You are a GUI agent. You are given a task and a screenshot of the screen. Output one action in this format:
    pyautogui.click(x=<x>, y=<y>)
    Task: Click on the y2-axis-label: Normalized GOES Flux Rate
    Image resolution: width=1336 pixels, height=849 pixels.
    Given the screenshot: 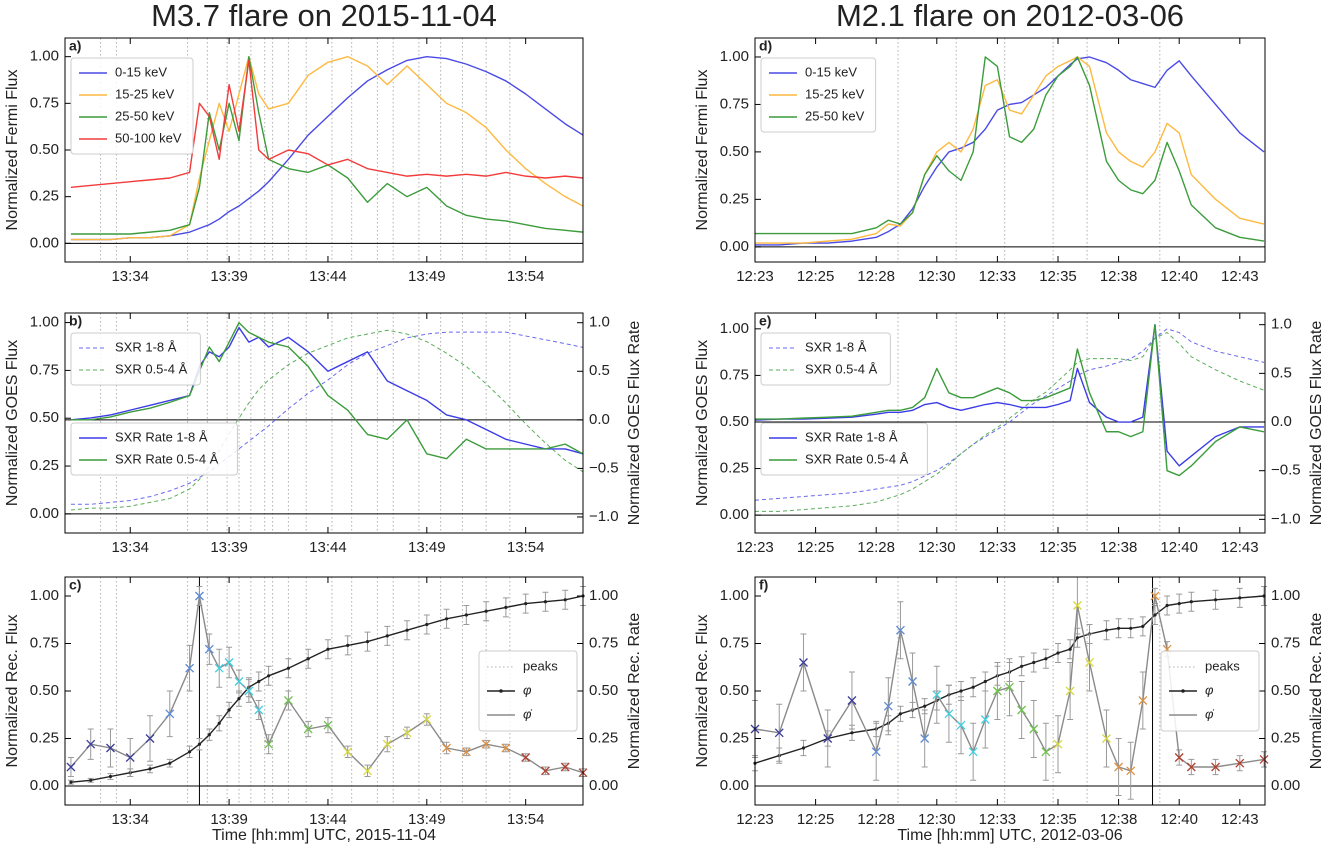 What is the action you would take?
    pyautogui.click(x=634, y=423)
    